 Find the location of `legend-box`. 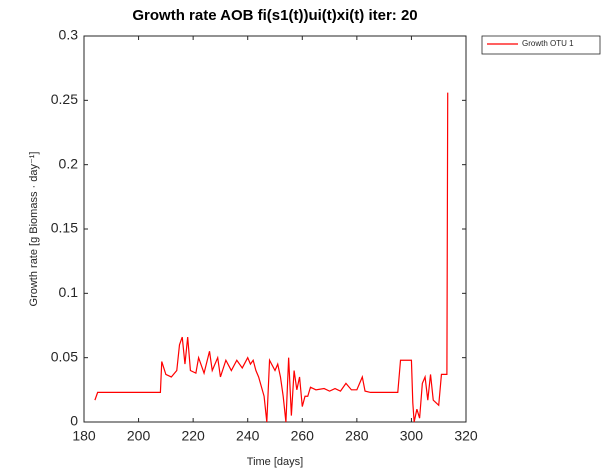

legend-box is located at coordinates (541, 45).